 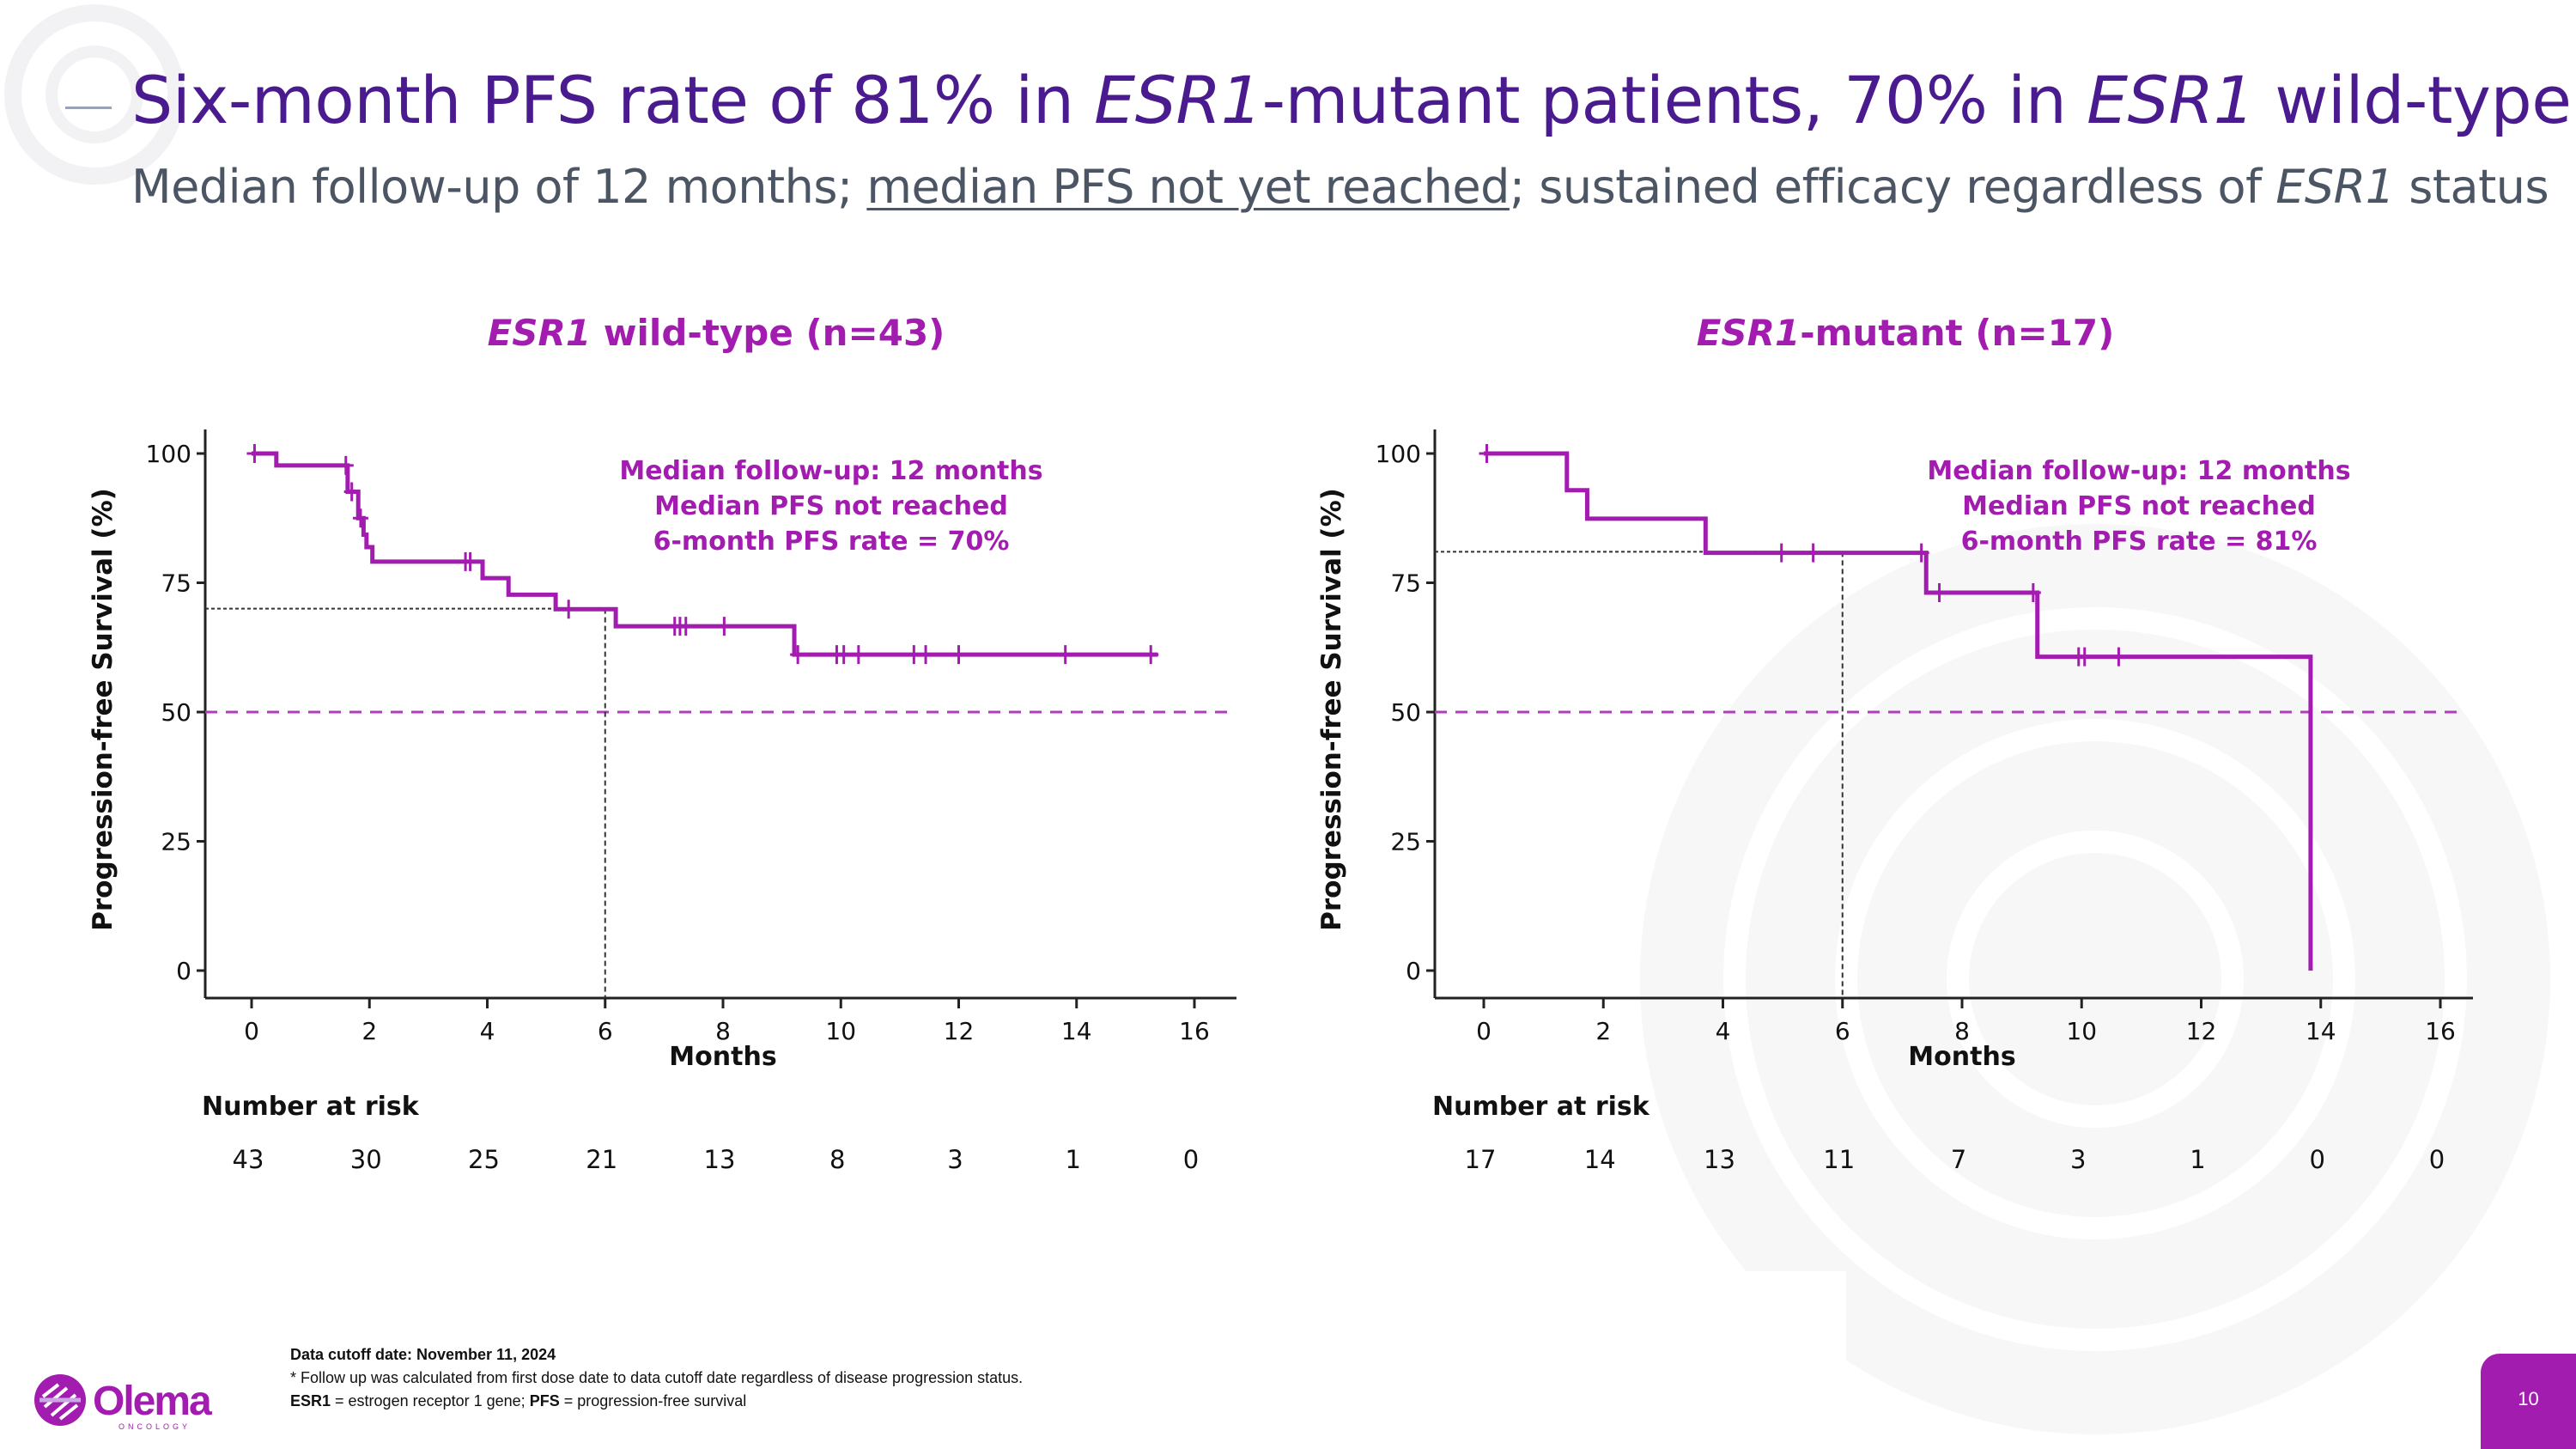 What do you see at coordinates (484, 1159) in the screenshot?
I see `number-at-risk-value: 25` at bounding box center [484, 1159].